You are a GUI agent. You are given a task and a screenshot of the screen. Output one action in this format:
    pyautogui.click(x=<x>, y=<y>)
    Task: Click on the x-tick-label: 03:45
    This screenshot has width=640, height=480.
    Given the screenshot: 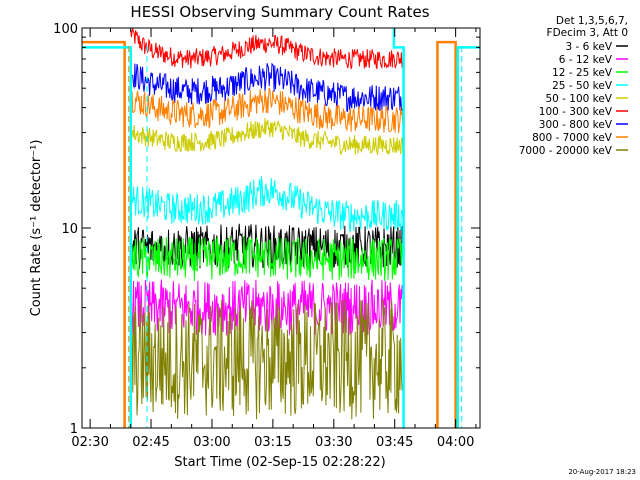 What is the action you would take?
    pyautogui.click(x=394, y=442)
    